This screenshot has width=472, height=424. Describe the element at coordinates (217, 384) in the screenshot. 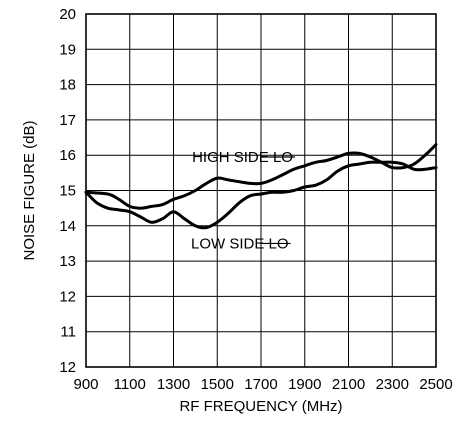

I see `x-tick-label: 1500` at that location.